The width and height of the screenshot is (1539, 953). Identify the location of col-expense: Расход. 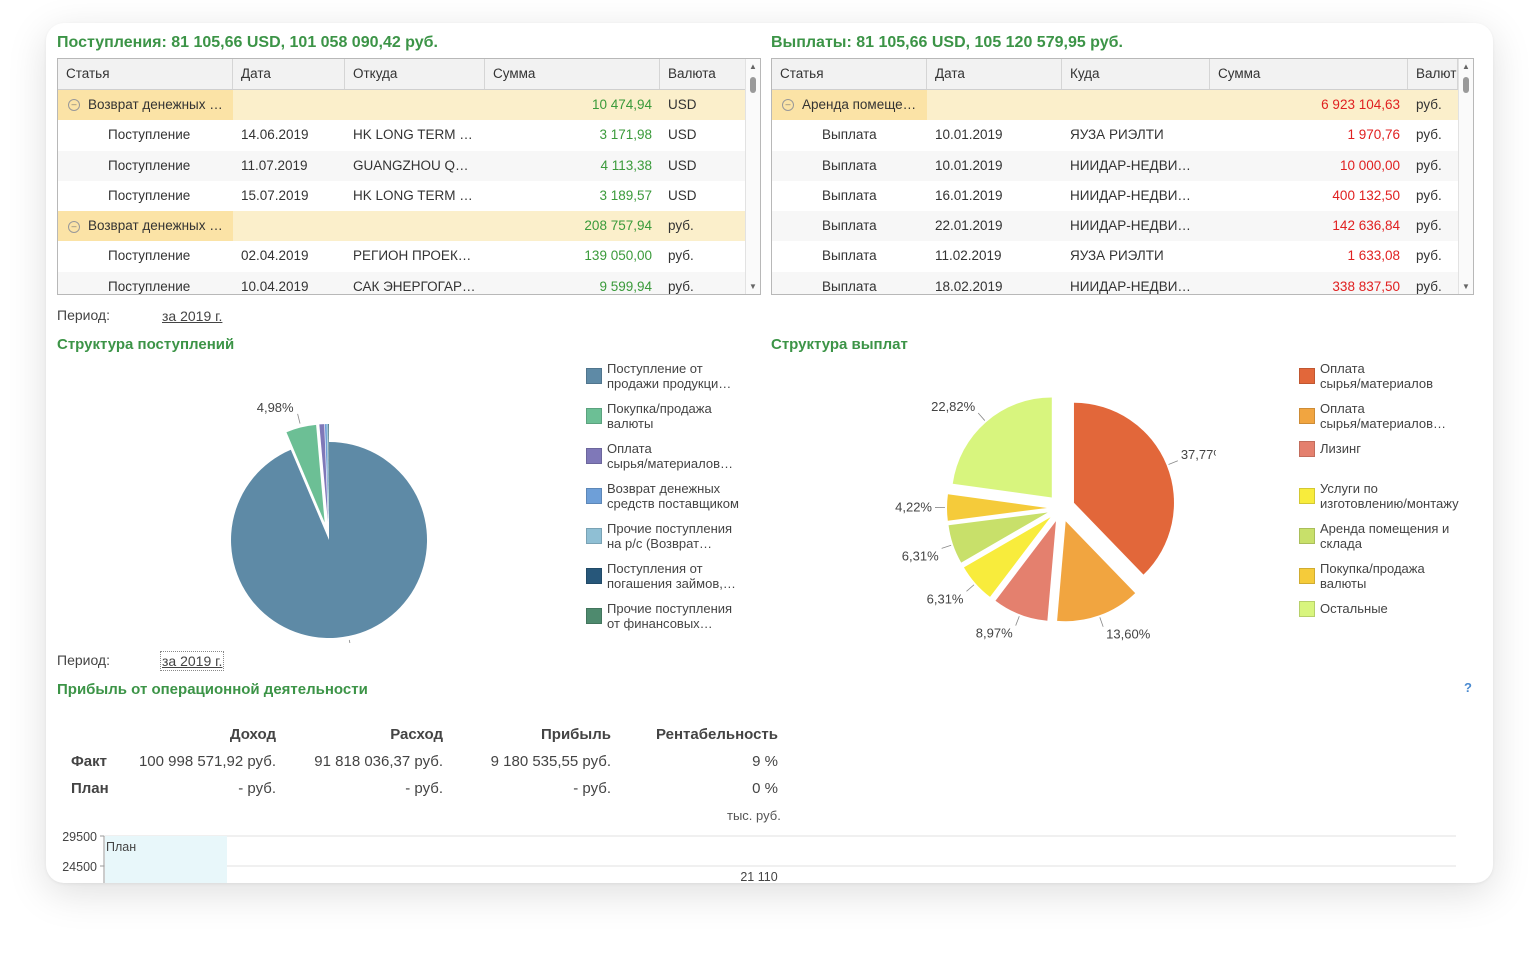
(416, 734).